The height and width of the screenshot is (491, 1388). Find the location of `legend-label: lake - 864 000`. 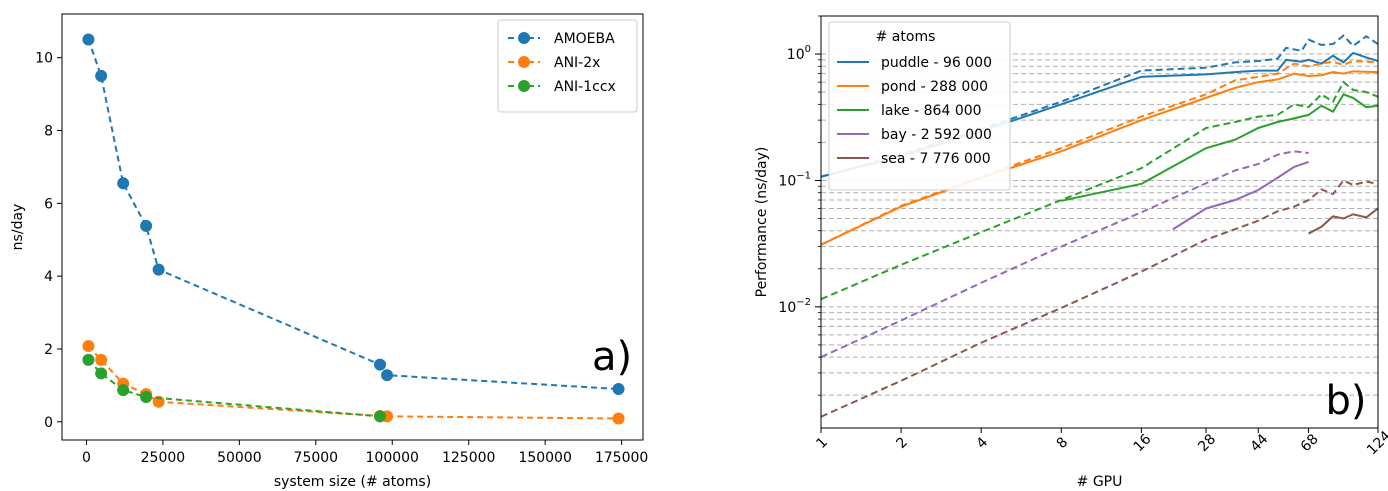

legend-label: lake - 864 000 is located at coordinates (931, 111).